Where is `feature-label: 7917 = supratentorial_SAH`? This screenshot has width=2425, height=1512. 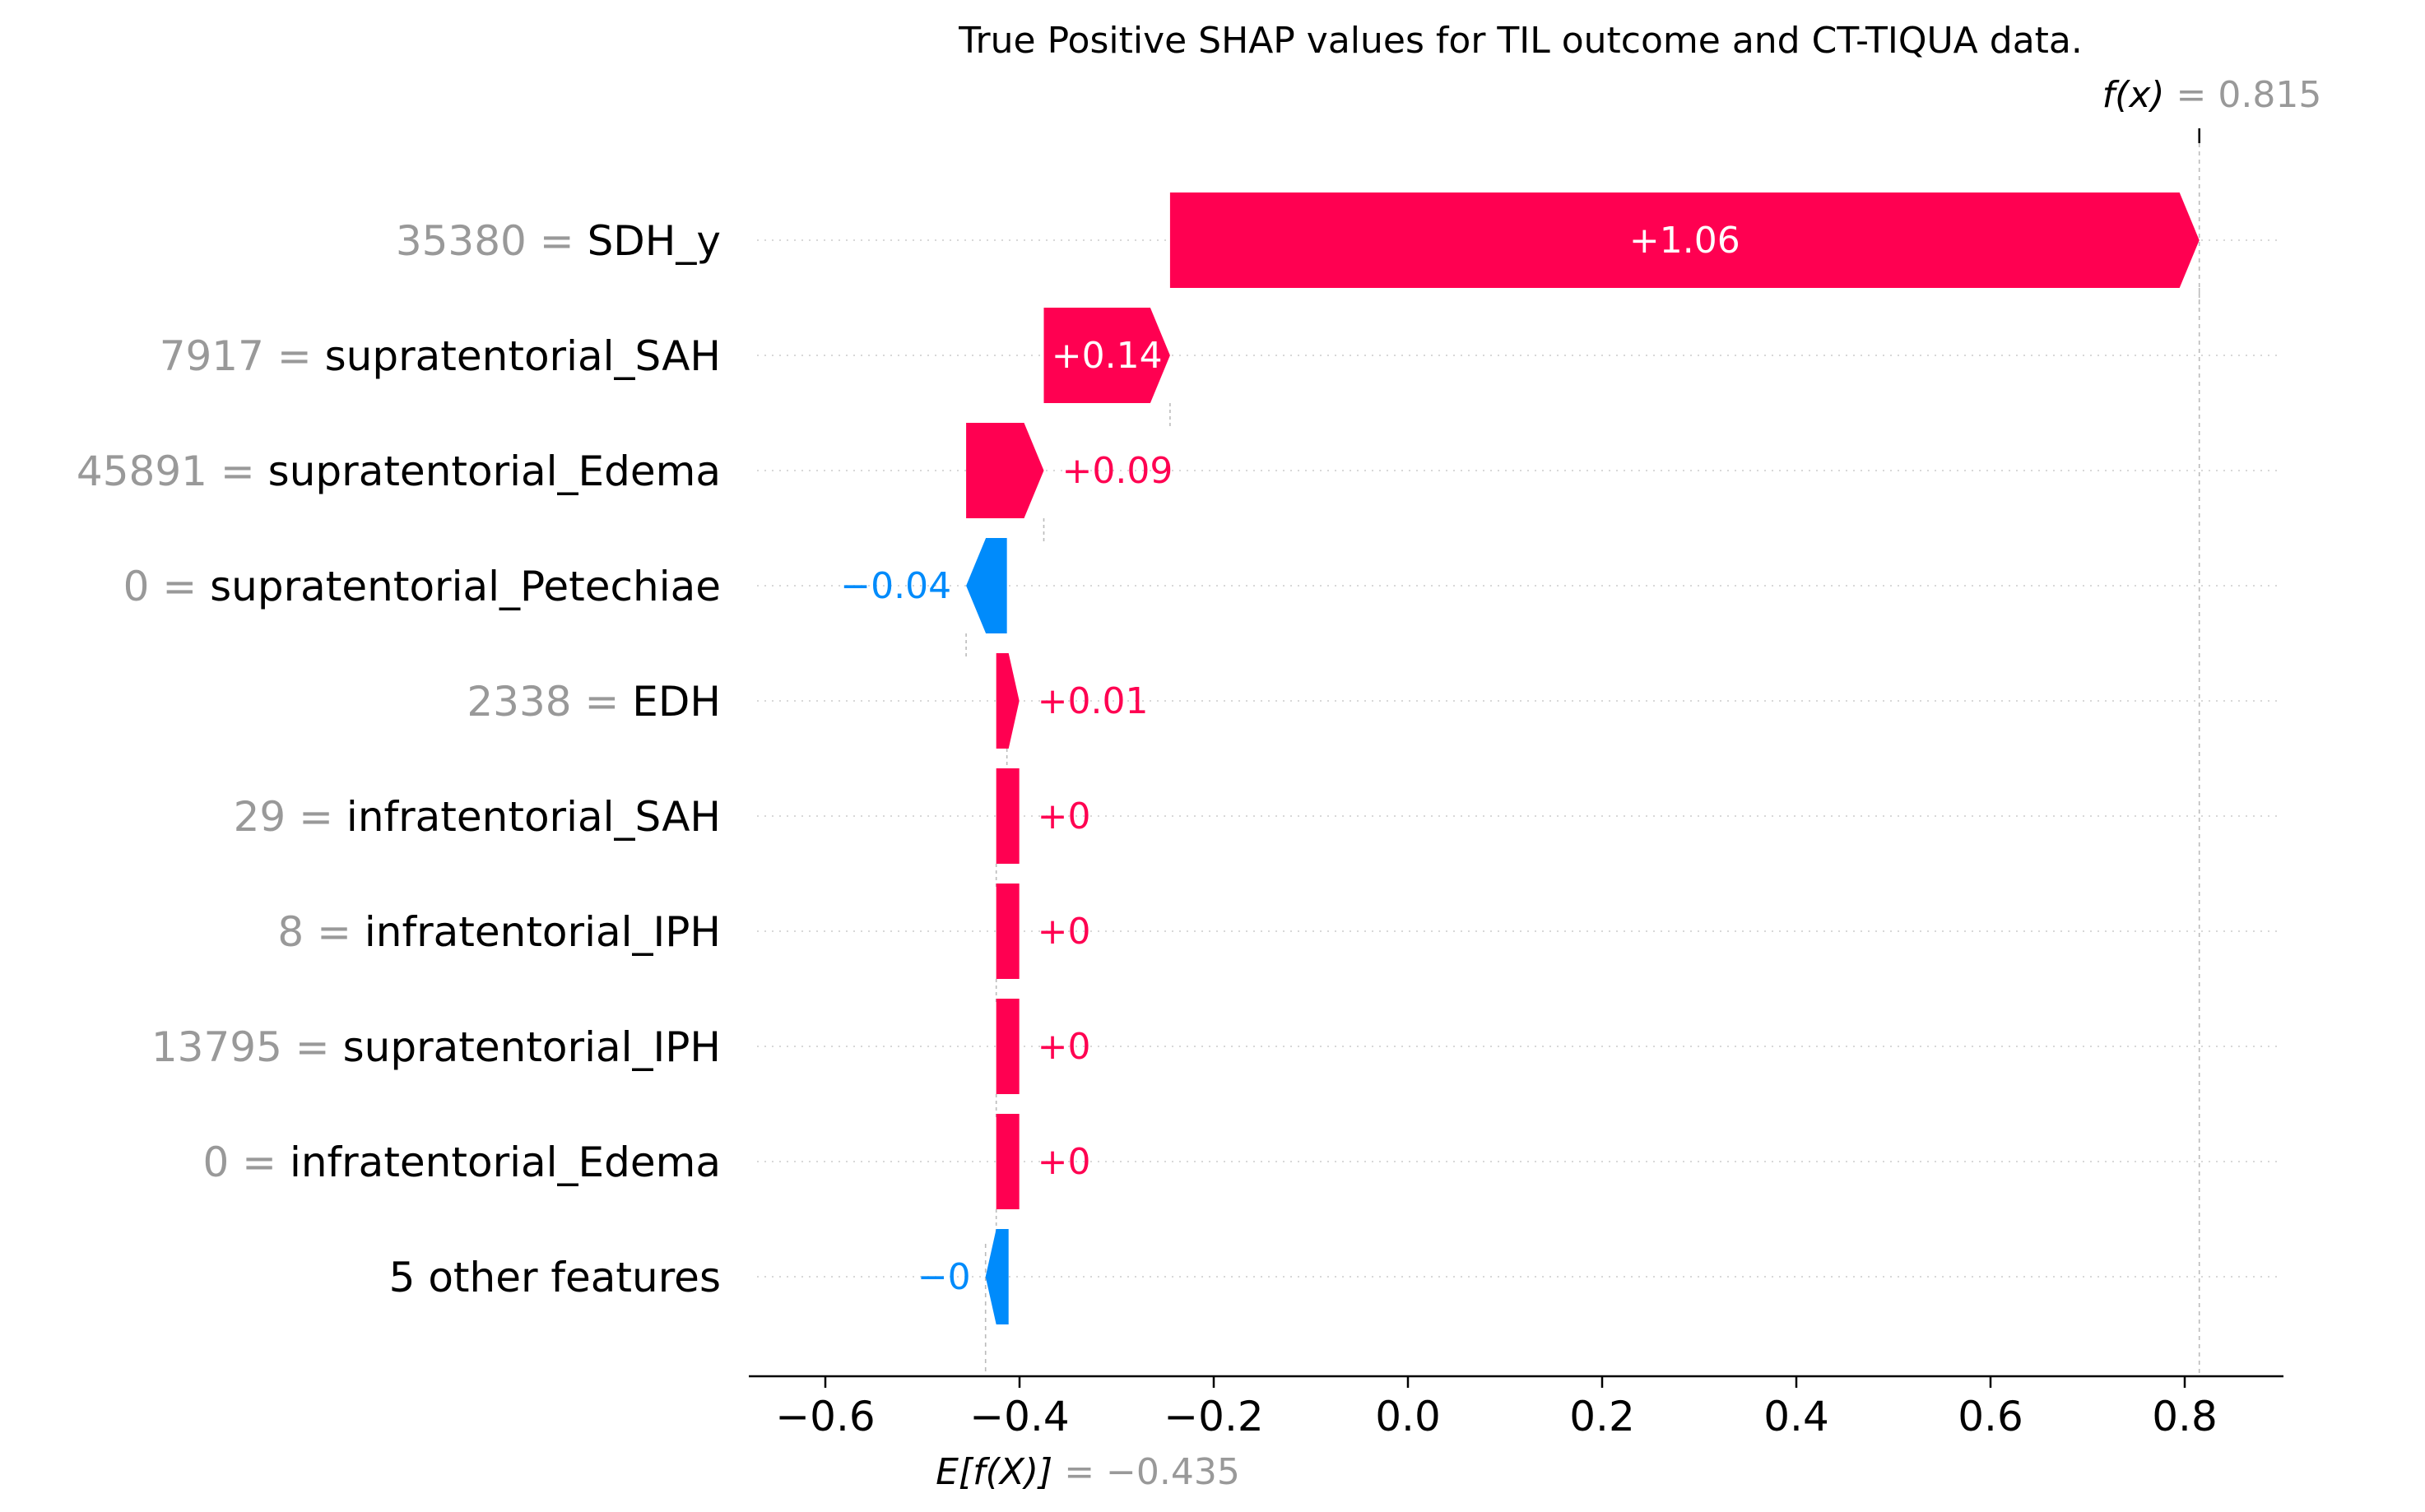
feature-label: 7917 = supratentorial_SAH is located at coordinates (440, 356).